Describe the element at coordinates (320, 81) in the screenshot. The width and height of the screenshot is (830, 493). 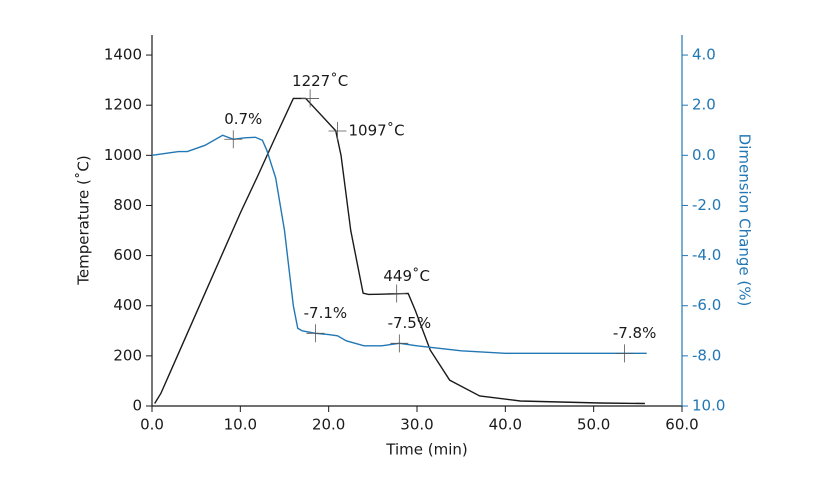
I see `annotation-label: 1227˚C` at that location.